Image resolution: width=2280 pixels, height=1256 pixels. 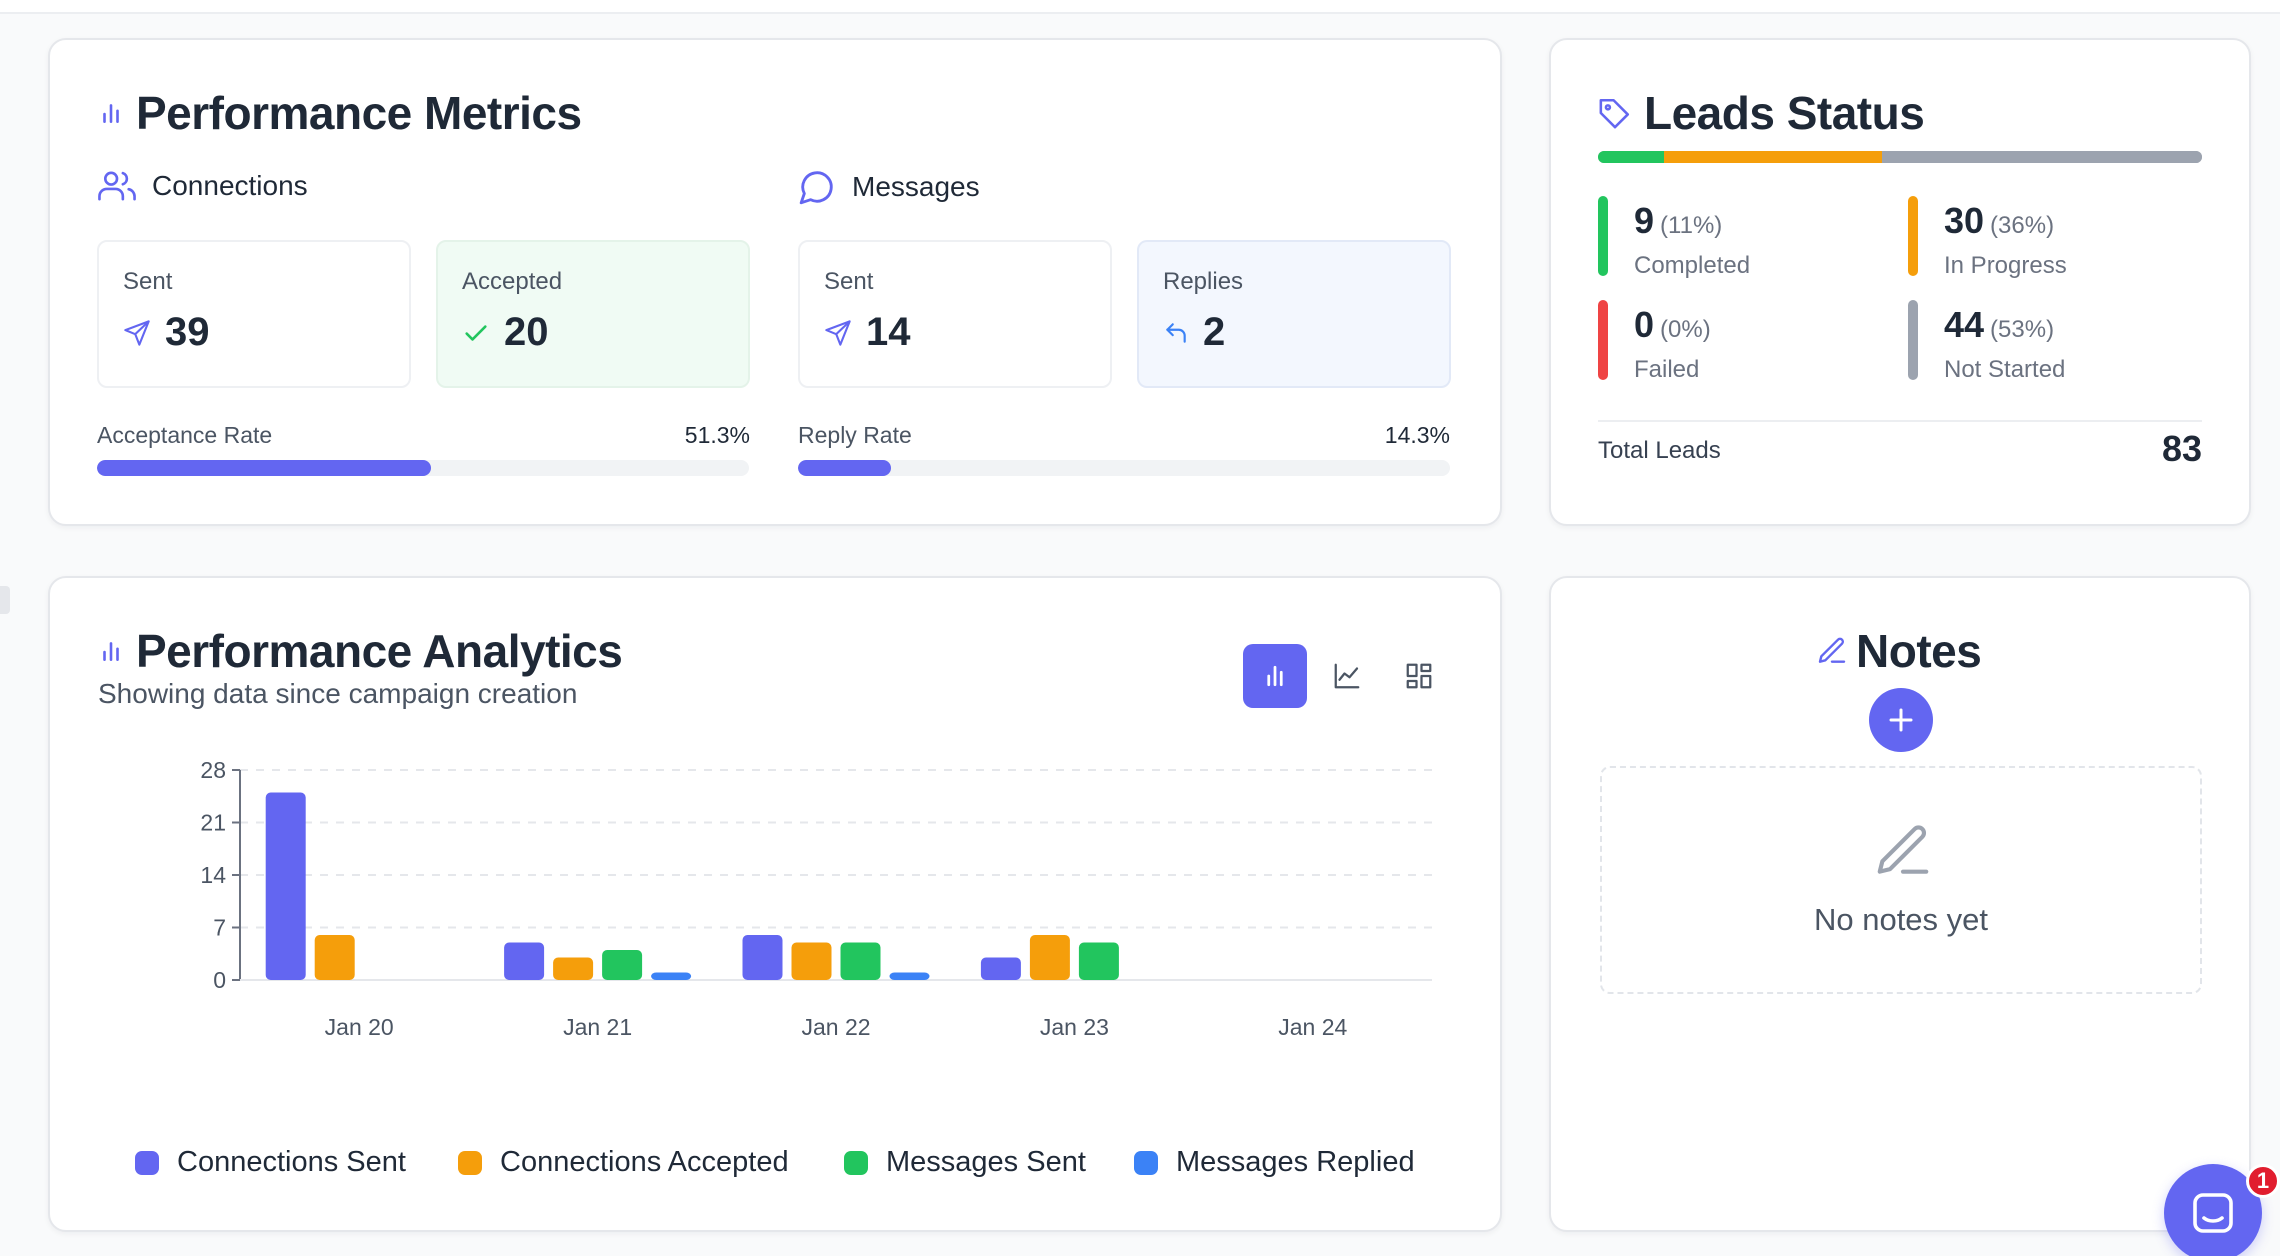 I want to click on completed-count: 9, so click(x=1644, y=220).